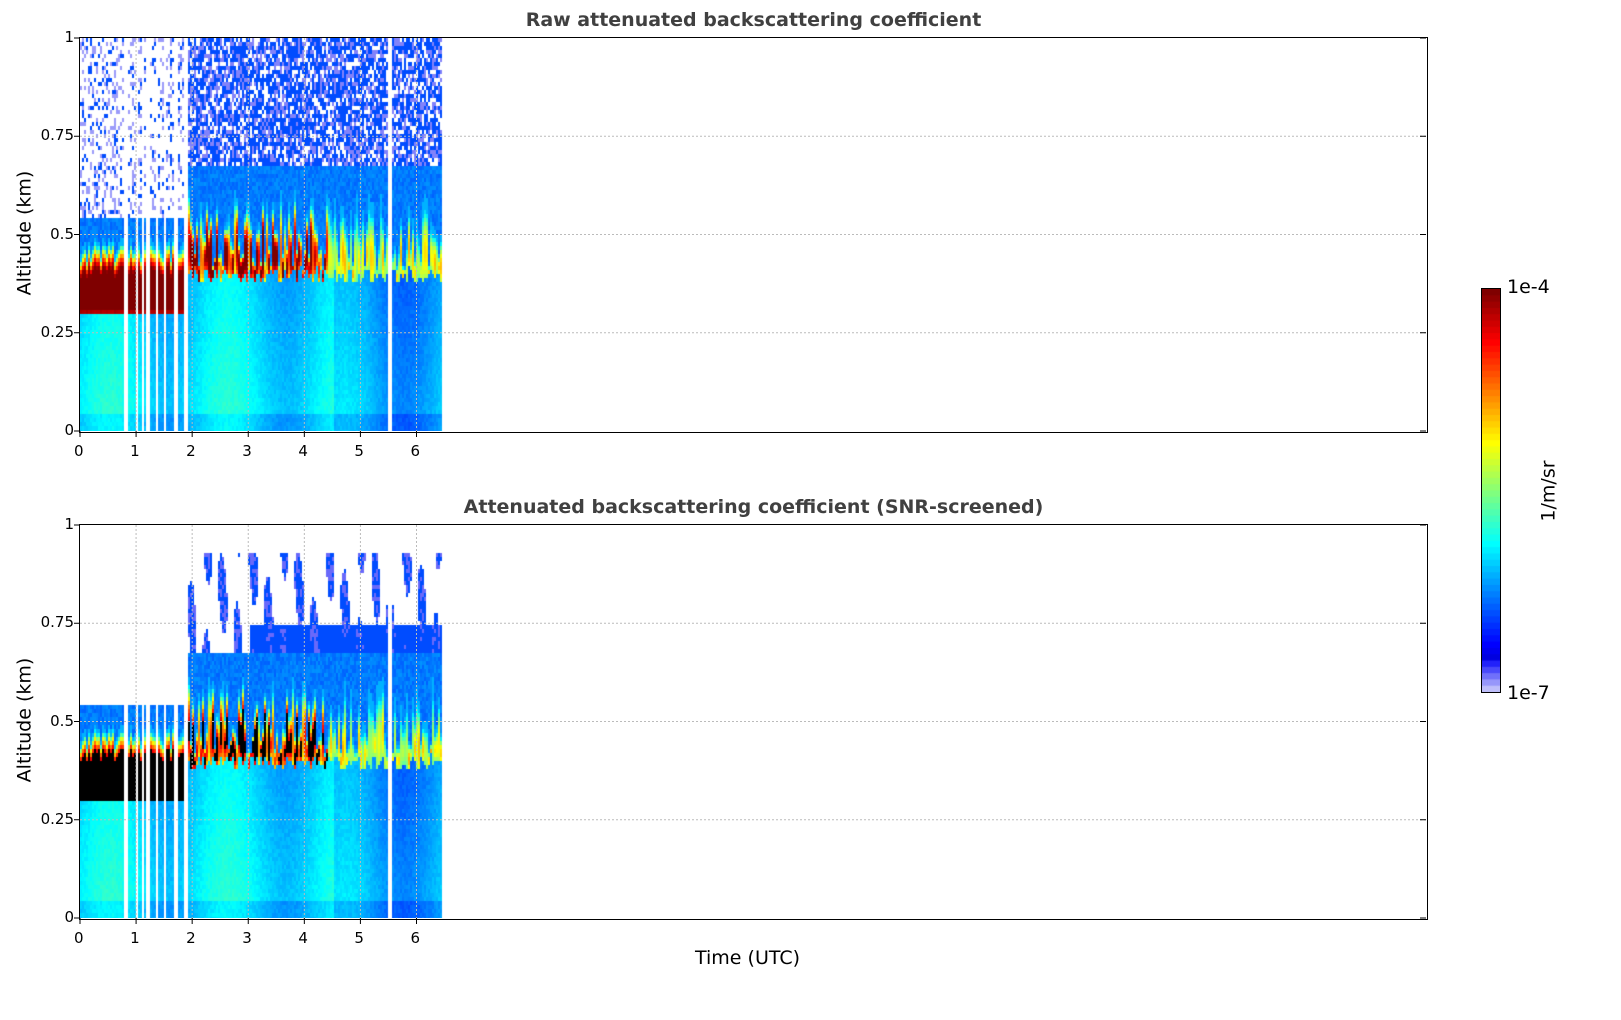 Image resolution: width=1621 pixels, height=1020 pixels. What do you see at coordinates (1491, 490) in the screenshot?
I see `colorbar` at bounding box center [1491, 490].